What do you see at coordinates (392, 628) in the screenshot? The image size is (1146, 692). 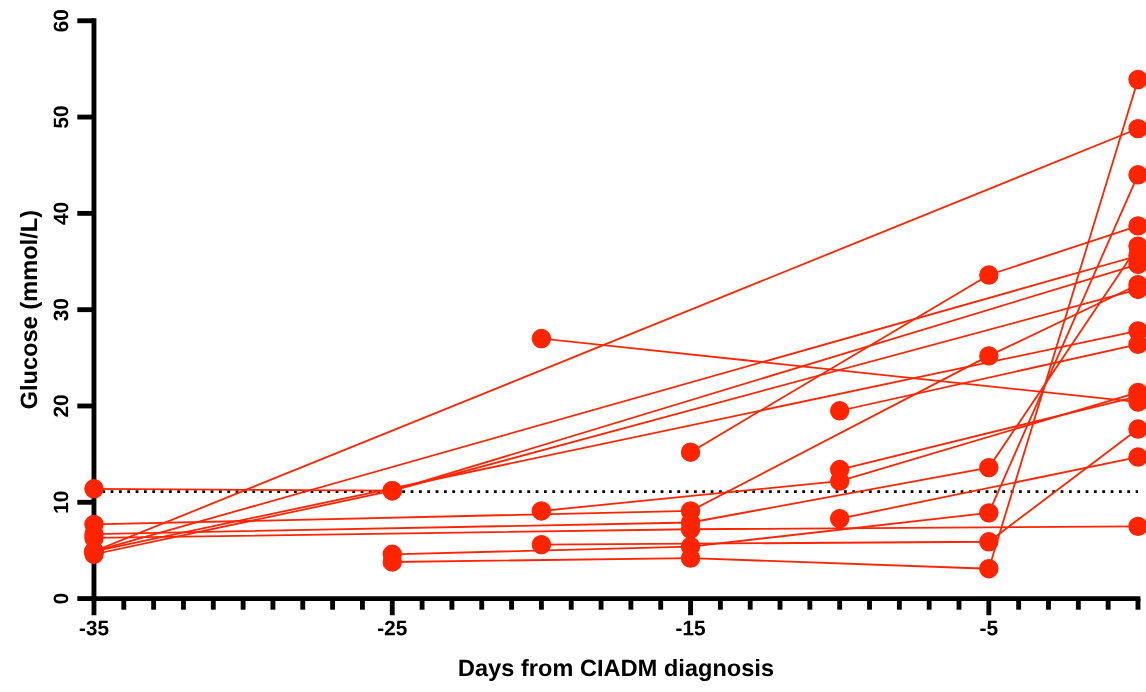 I see `x-tick-label: -25` at bounding box center [392, 628].